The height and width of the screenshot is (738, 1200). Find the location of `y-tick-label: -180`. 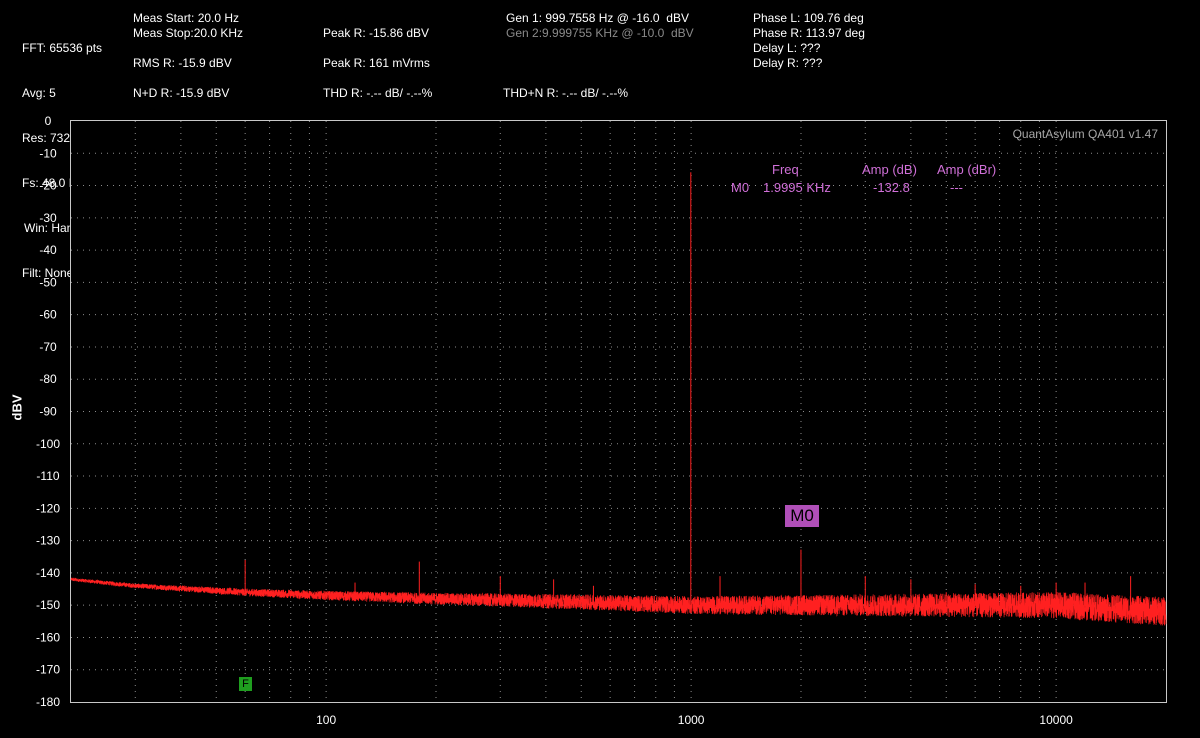

y-tick-label: -180 is located at coordinates (48, 702).